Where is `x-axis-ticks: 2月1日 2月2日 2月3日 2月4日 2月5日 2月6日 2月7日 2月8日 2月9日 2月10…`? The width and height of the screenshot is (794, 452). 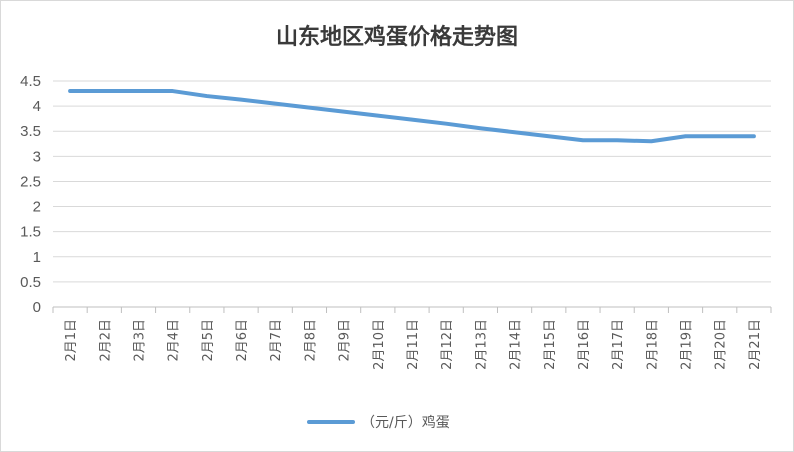 x-axis-ticks: 2月1日 2月2日 2月3日 2月4日 2月5日 2月6日 2月7日 2月8日 2月9日 2月10… is located at coordinates (413, 344).